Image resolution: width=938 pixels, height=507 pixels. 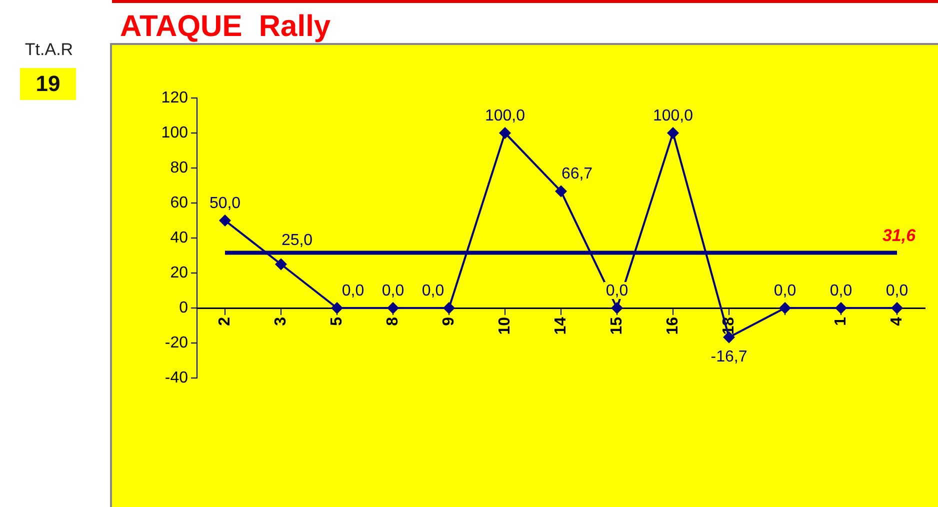 What do you see at coordinates (49, 50) in the screenshot?
I see `text: Tt.A.R` at bounding box center [49, 50].